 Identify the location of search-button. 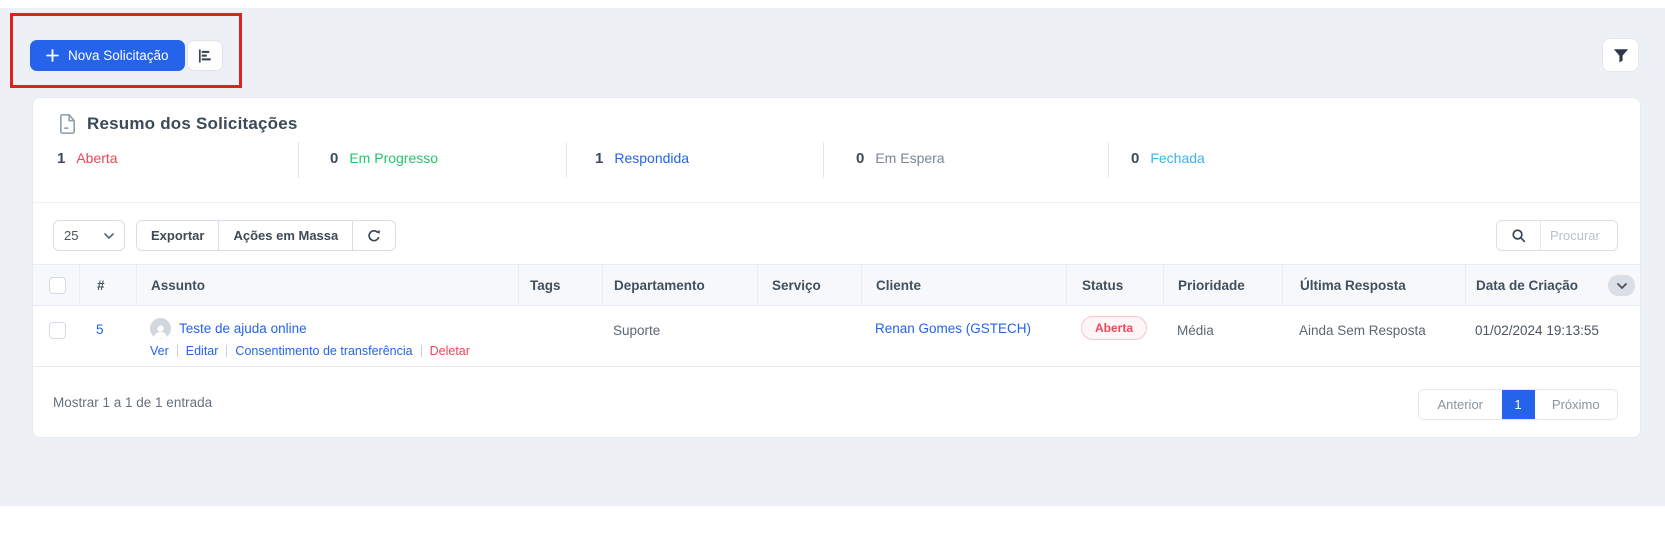
(1519, 235).